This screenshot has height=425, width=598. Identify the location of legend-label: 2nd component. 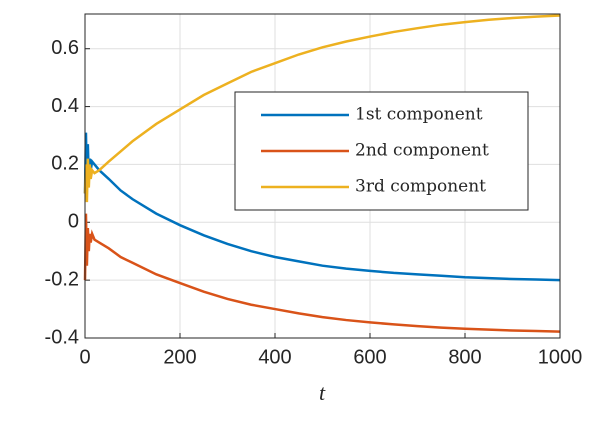
(422, 151).